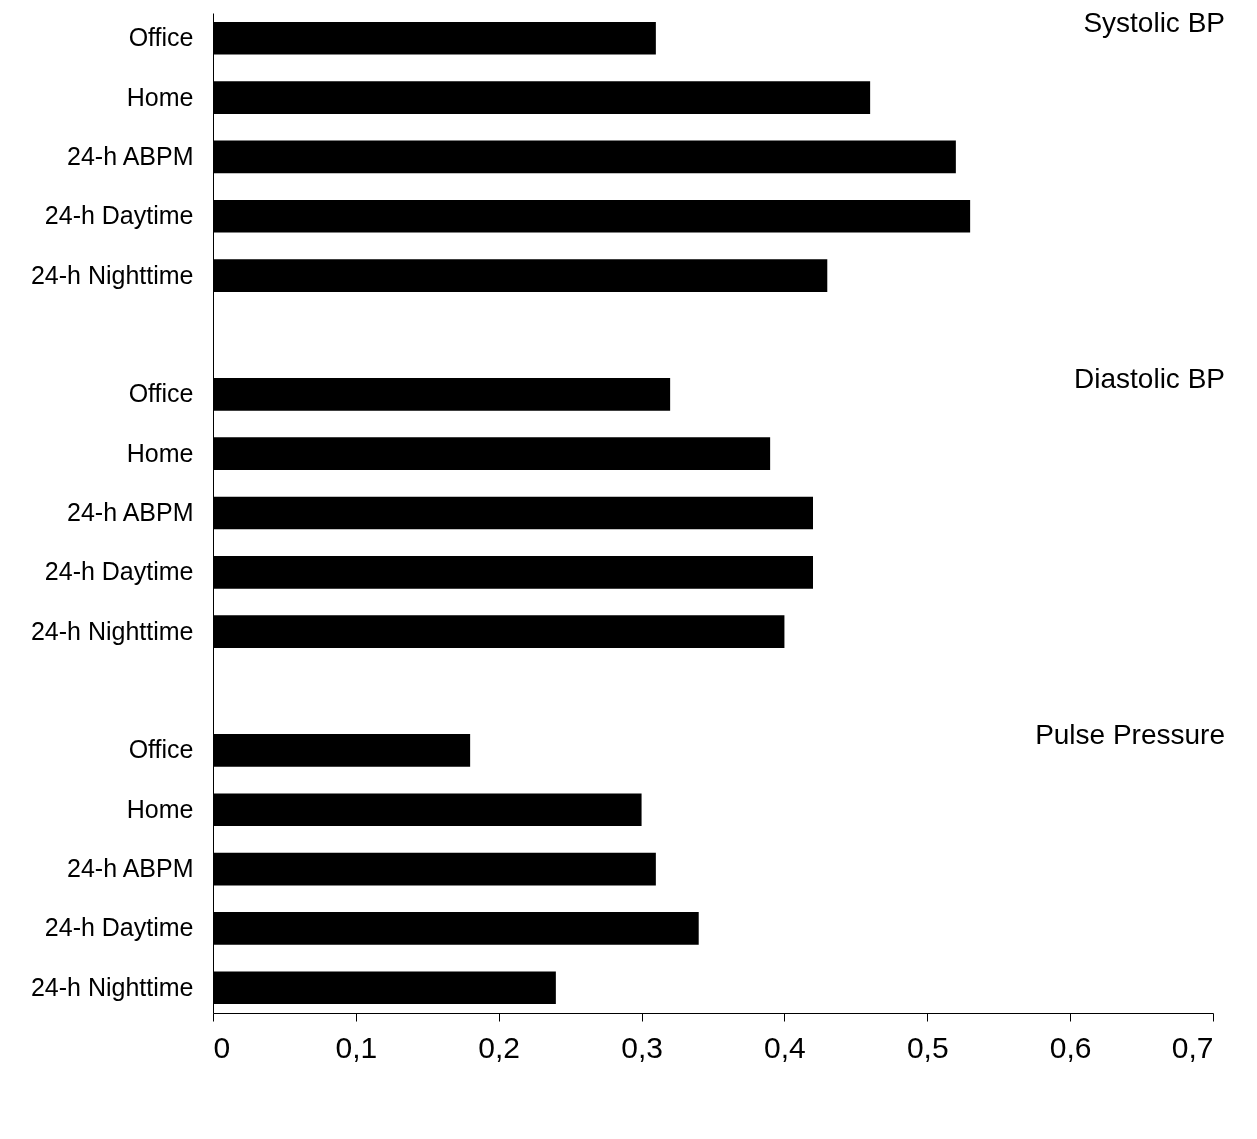 This screenshot has height=1139, width=1257. Describe the element at coordinates (1130, 735) in the screenshot. I see `annotation: Pulse Pressure` at that location.